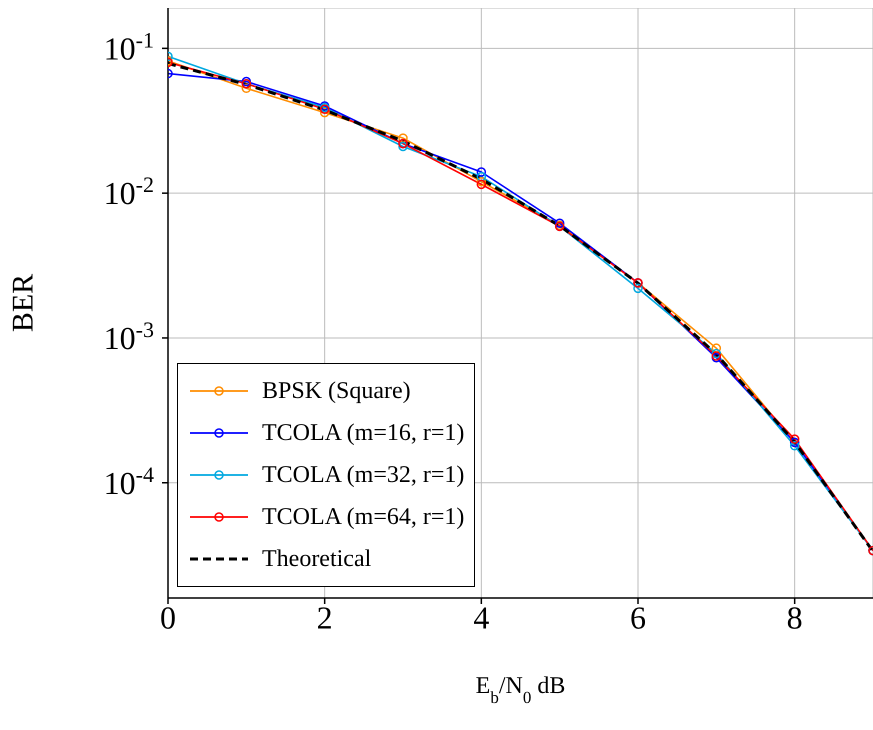 This screenshot has width=873, height=730. What do you see at coordinates (129, 192) in the screenshot?
I see `y-tick-label: 10$^{-2}$` at bounding box center [129, 192].